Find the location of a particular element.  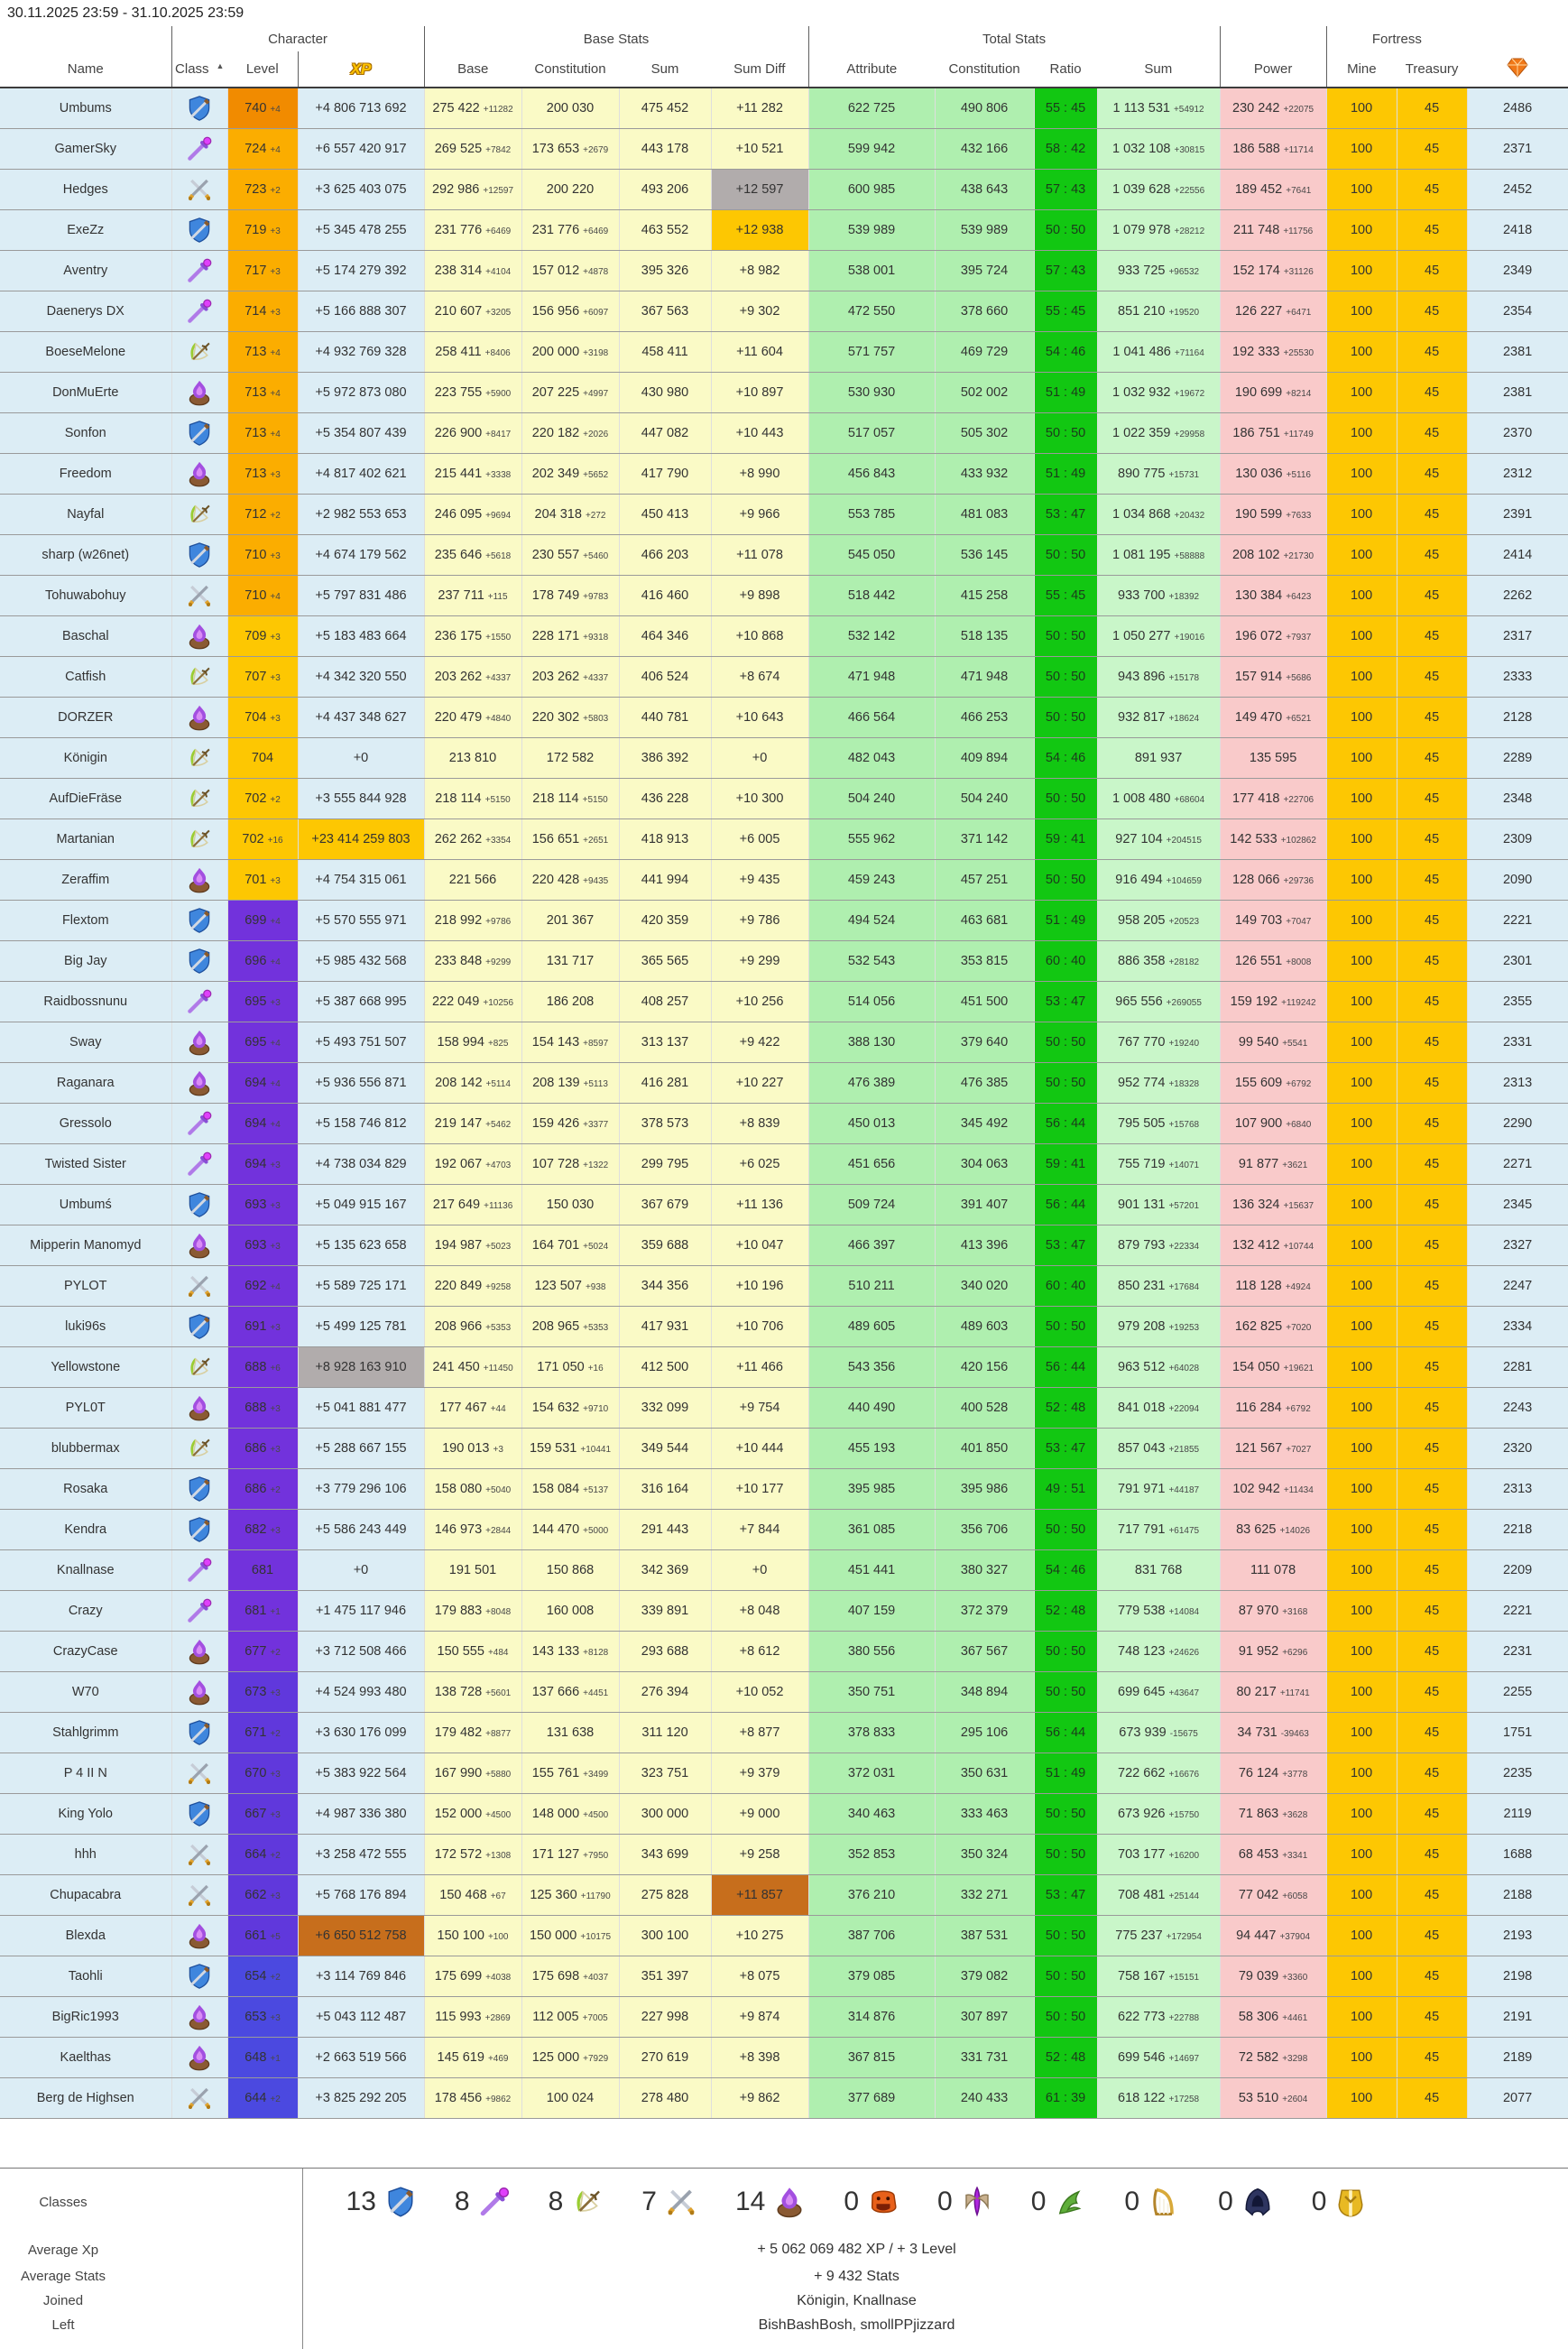

player-name: Knallnase is located at coordinates (86, 1570).